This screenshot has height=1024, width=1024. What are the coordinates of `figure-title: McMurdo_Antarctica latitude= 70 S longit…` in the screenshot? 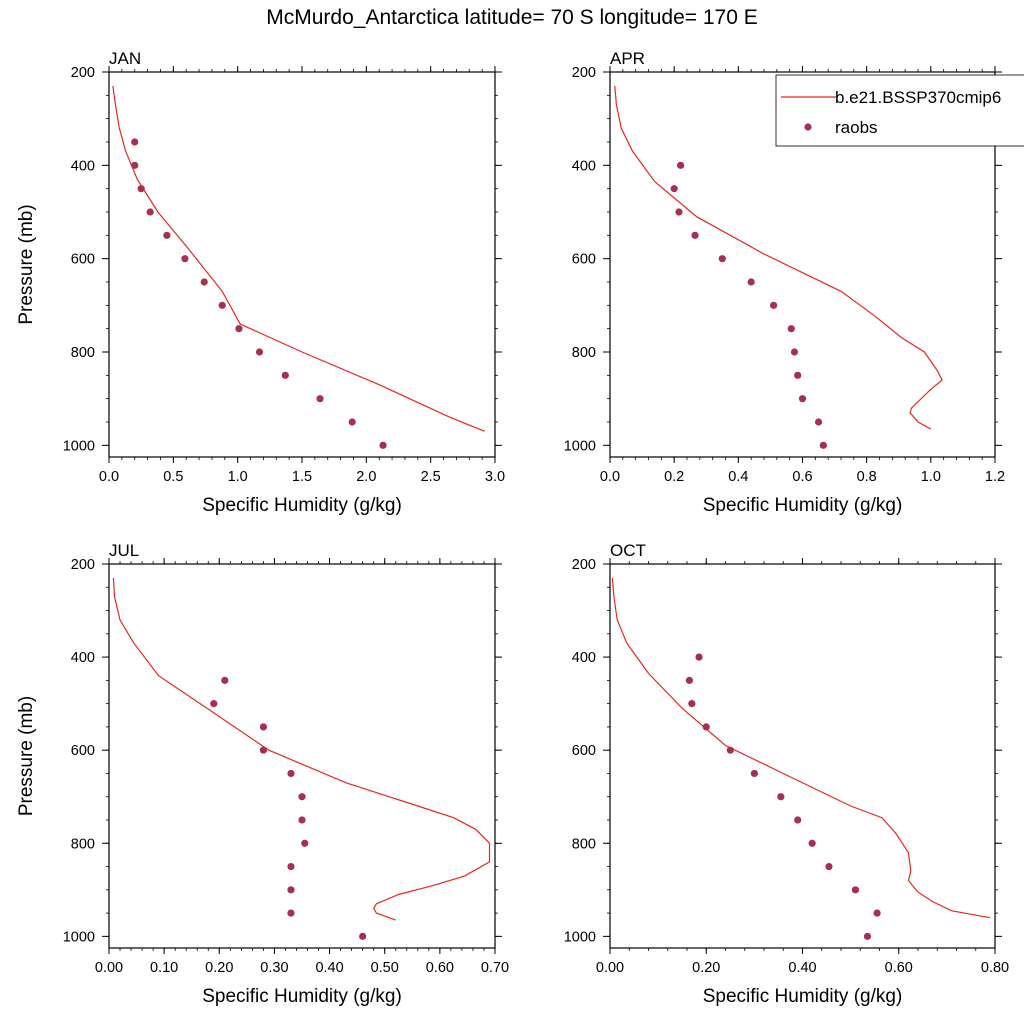 It's located at (512, 17).